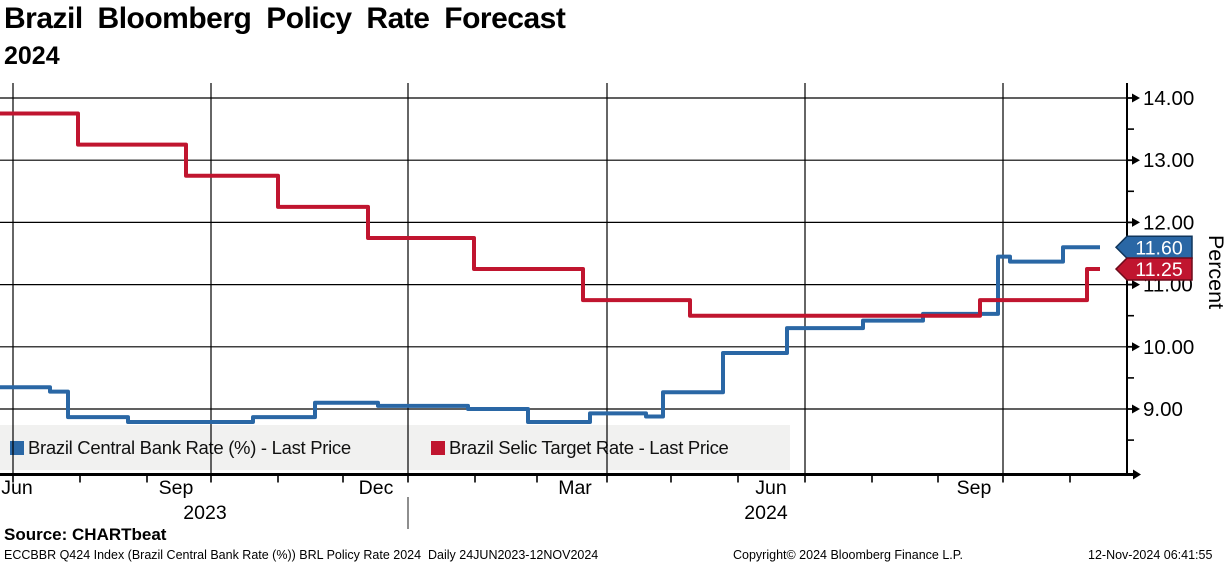  Describe the element at coordinates (32, 56) in the screenshot. I see `chart-subtitle: 2024` at that location.